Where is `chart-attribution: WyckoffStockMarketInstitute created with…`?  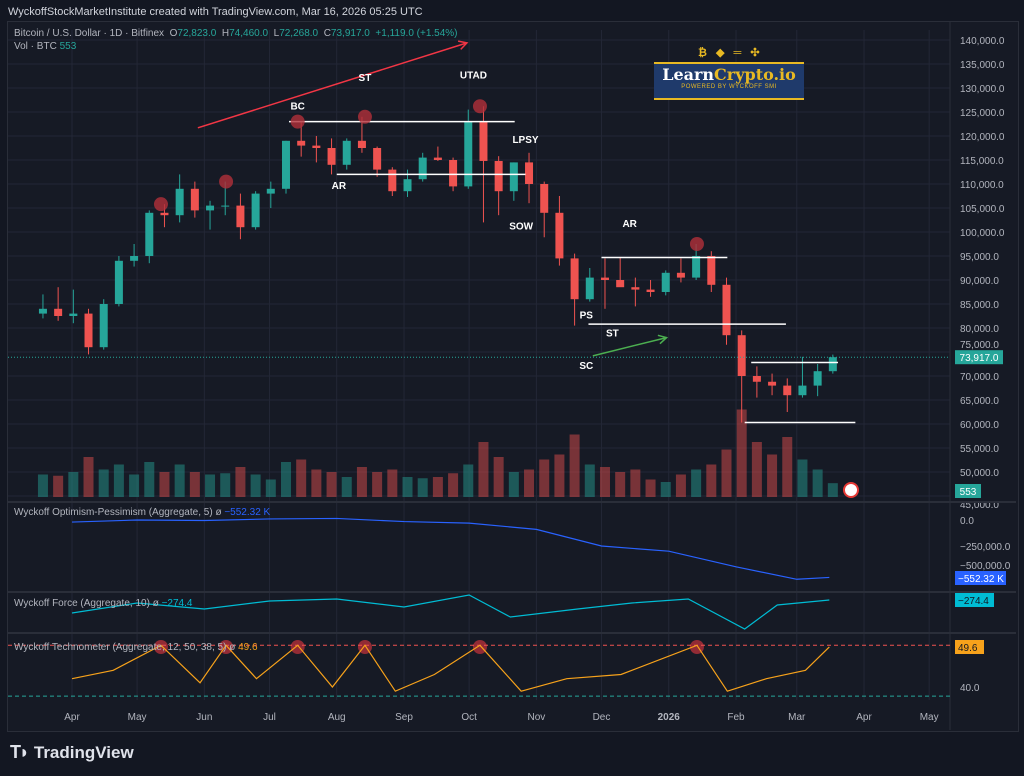 chart-attribution: WyckoffStockMarketInstitute created with… is located at coordinates (215, 12).